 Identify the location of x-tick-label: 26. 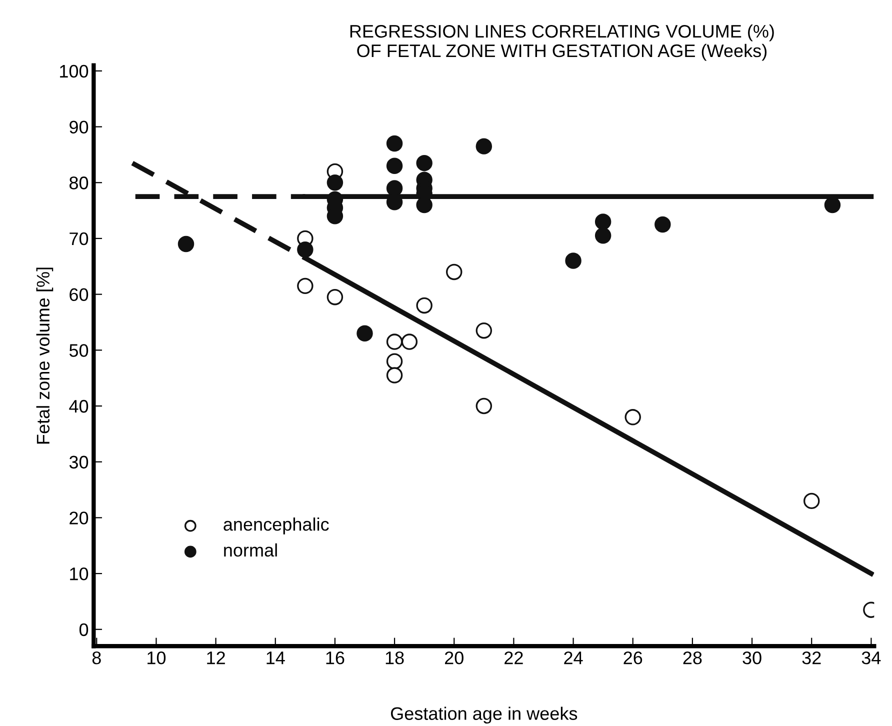
(633, 657).